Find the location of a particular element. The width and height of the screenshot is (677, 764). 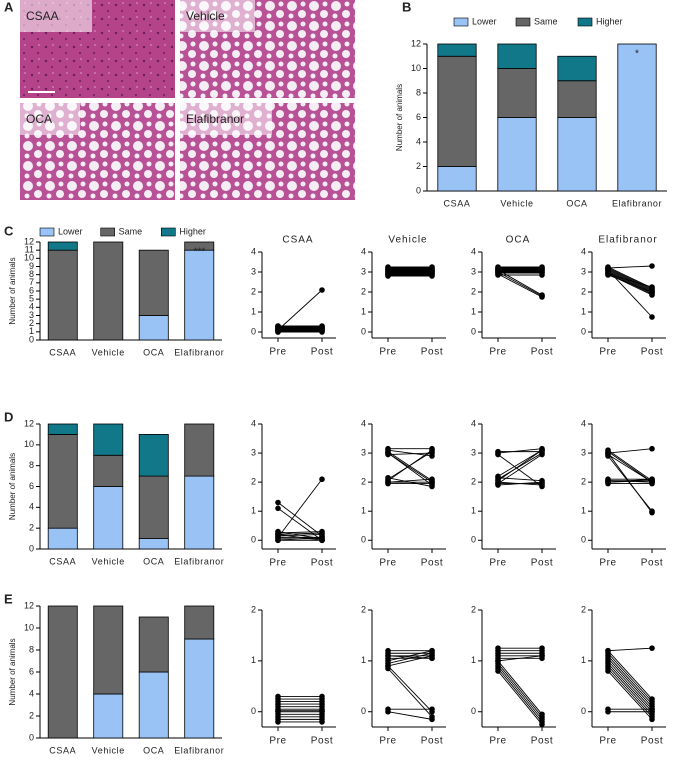

image-label: Elafibranor is located at coordinates (215, 119).